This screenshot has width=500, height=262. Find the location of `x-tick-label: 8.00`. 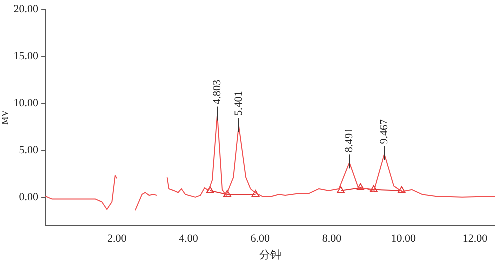

x-tick-label: 8.00 is located at coordinates (332, 239).